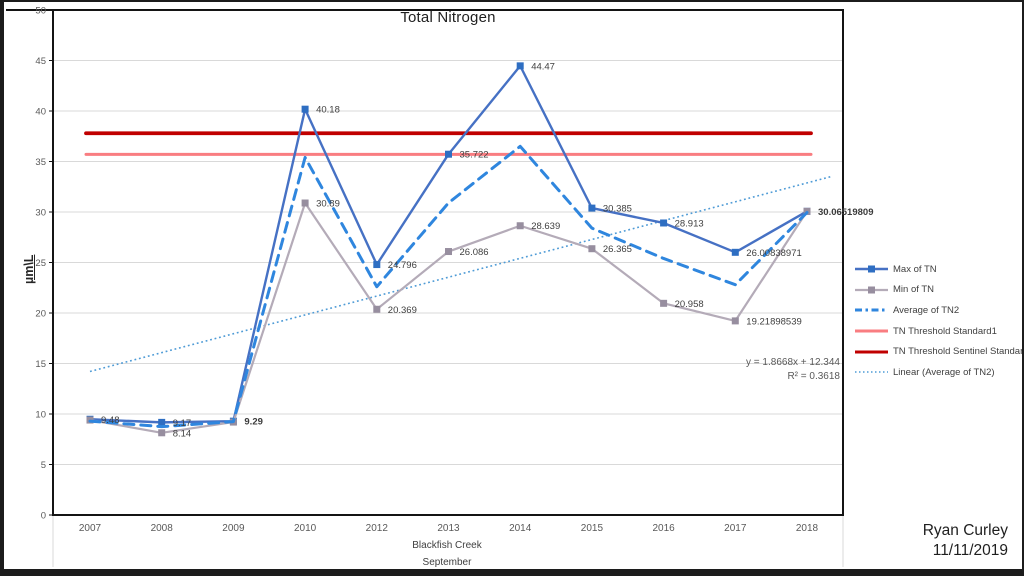  What do you see at coordinates (110, 420) in the screenshot?
I see `data-label: 9.48` at bounding box center [110, 420].